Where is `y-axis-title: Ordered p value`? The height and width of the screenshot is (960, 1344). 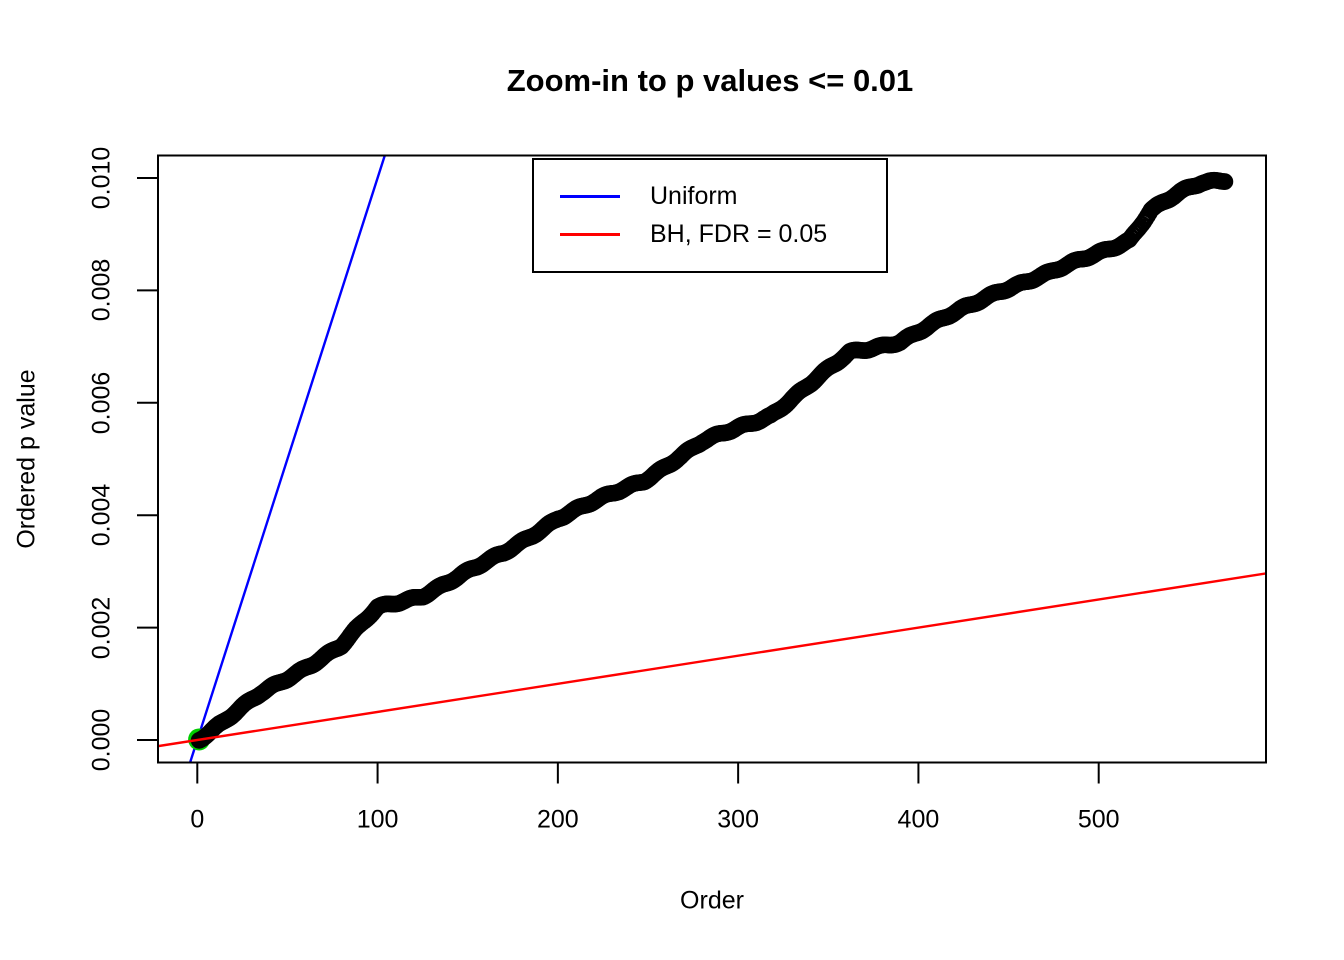
y-axis-title: Ordered p value is located at coordinates (26, 459).